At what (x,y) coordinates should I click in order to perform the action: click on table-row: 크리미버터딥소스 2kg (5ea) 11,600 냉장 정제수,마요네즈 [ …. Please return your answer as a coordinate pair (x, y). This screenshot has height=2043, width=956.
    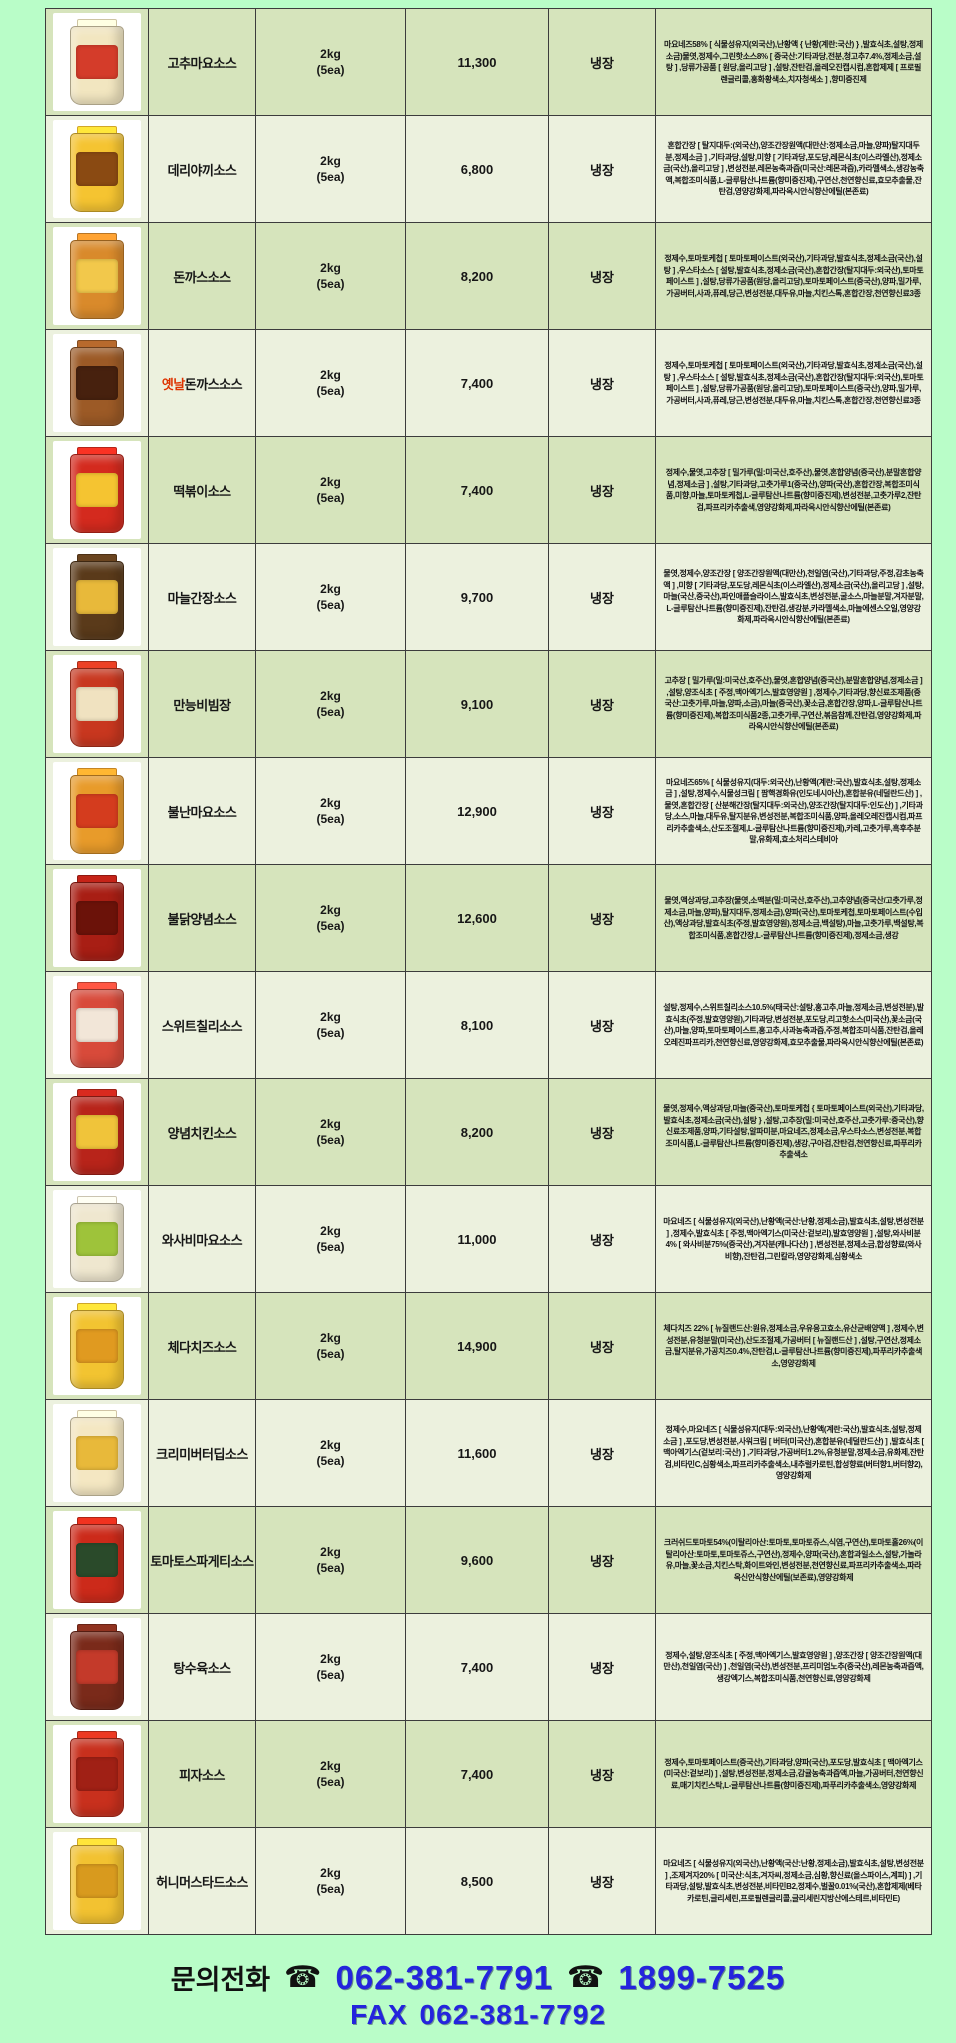
    Looking at the image, I should click on (488, 1453).